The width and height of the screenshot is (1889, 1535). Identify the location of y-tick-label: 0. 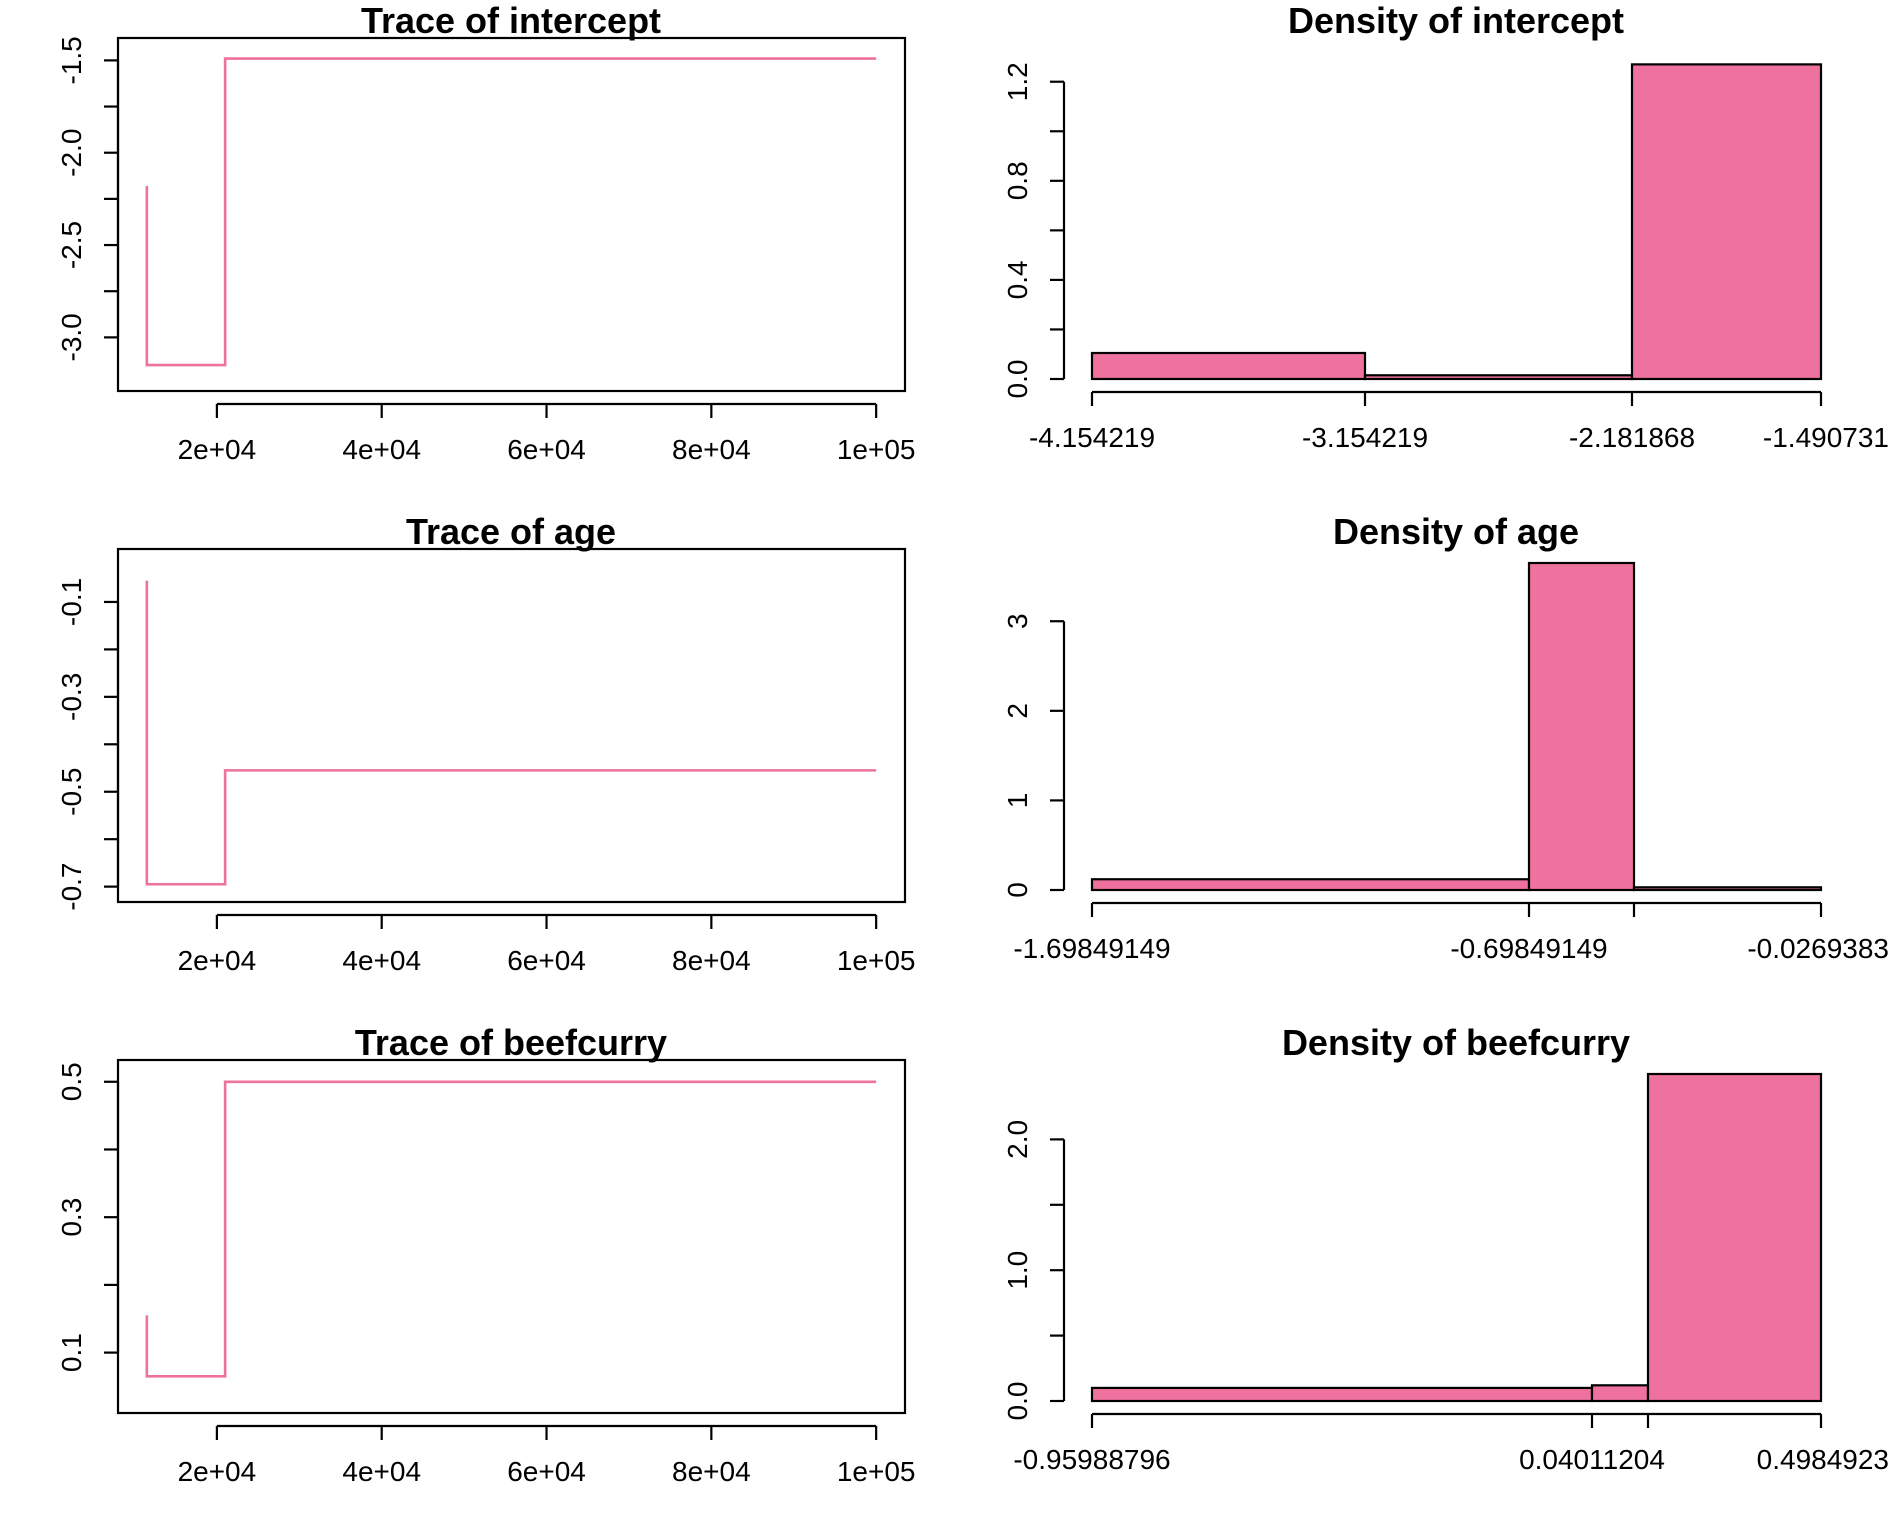
(1017, 890).